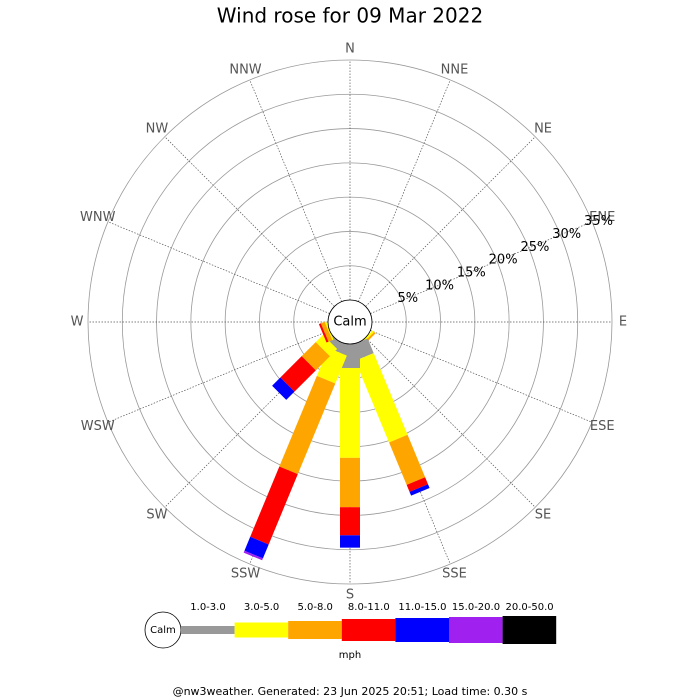  I want to click on direction-label: S, so click(350, 595).